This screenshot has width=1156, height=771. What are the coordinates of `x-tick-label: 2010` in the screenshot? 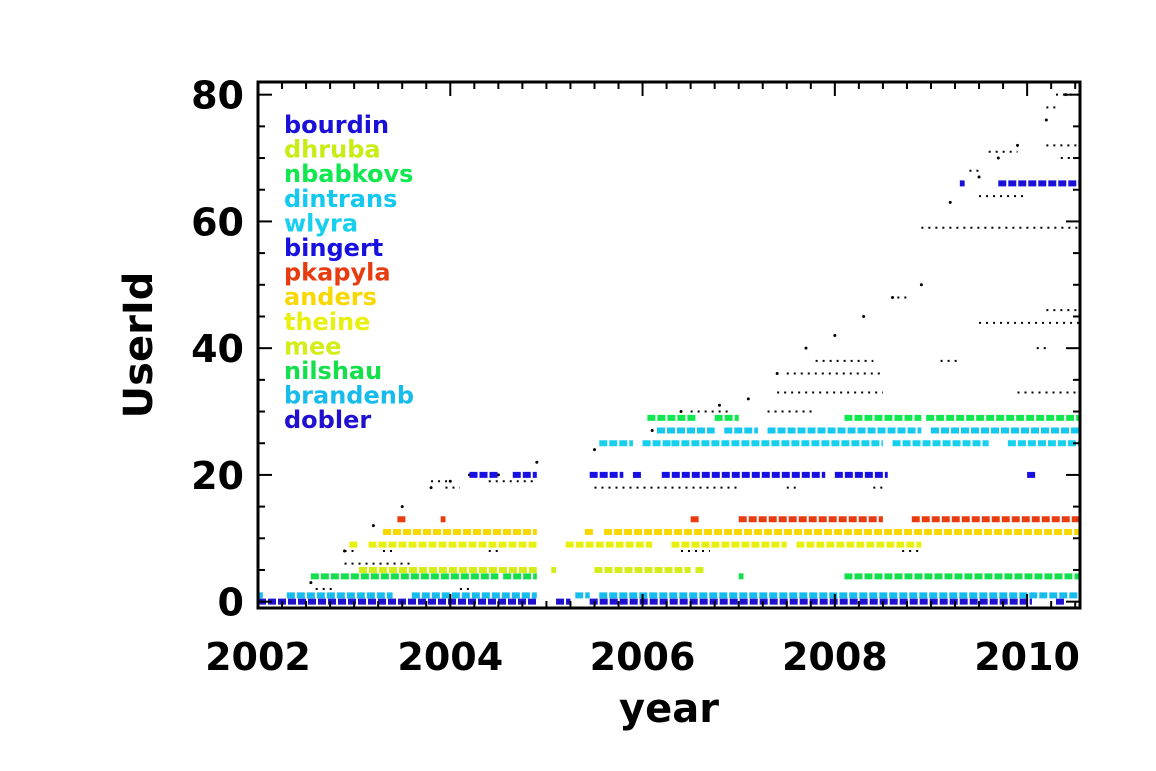 It's located at (1027, 657).